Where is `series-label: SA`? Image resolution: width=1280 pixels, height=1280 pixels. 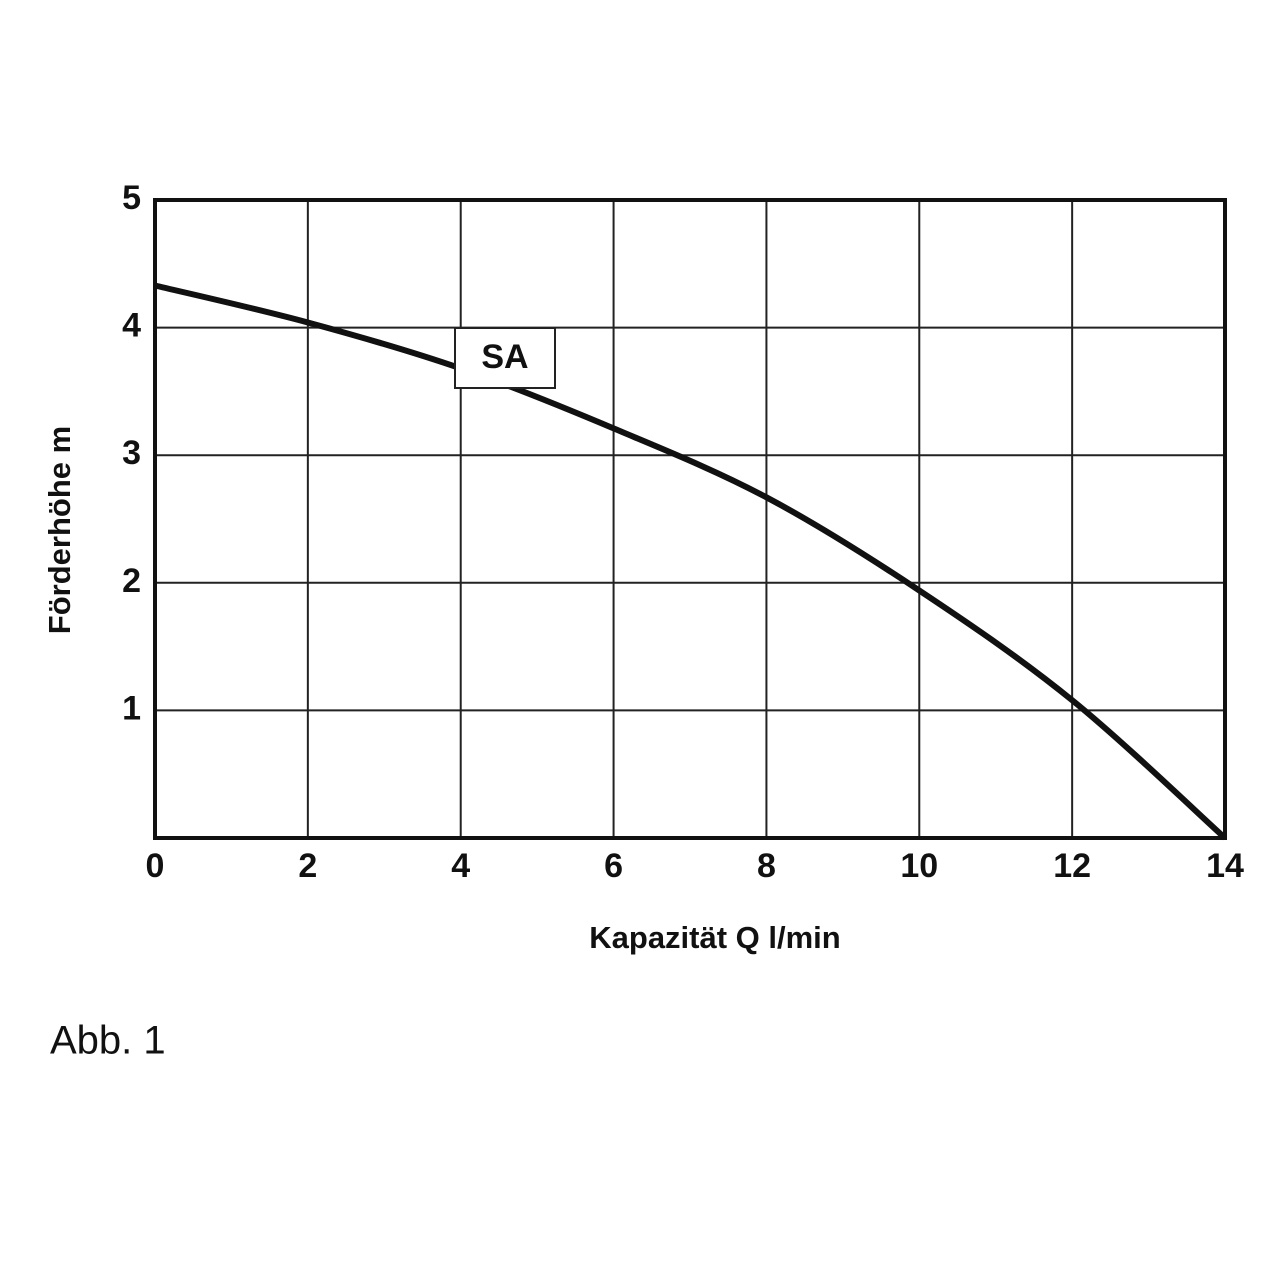 series-label: SA is located at coordinates (504, 357).